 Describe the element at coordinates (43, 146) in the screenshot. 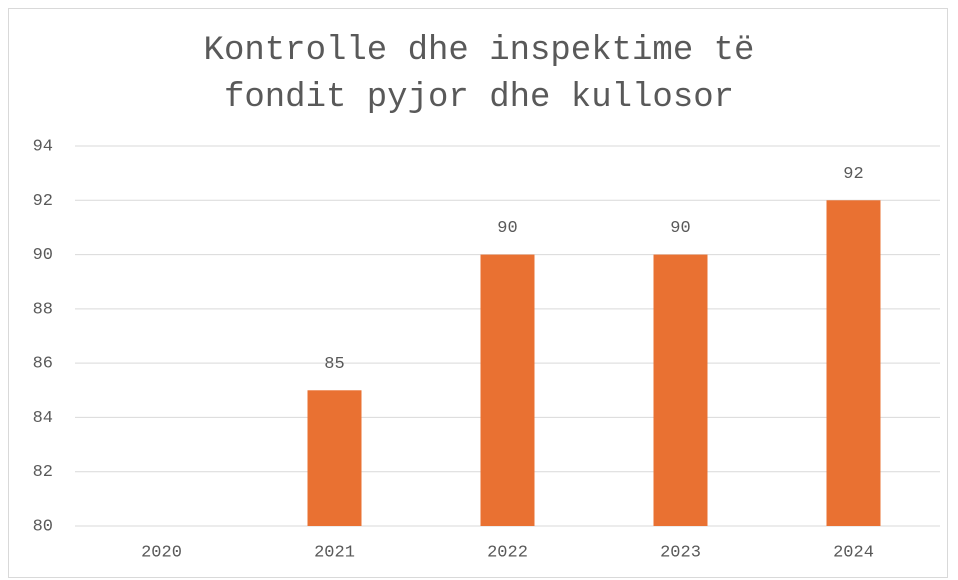

I see `y-tick-label: 94` at that location.